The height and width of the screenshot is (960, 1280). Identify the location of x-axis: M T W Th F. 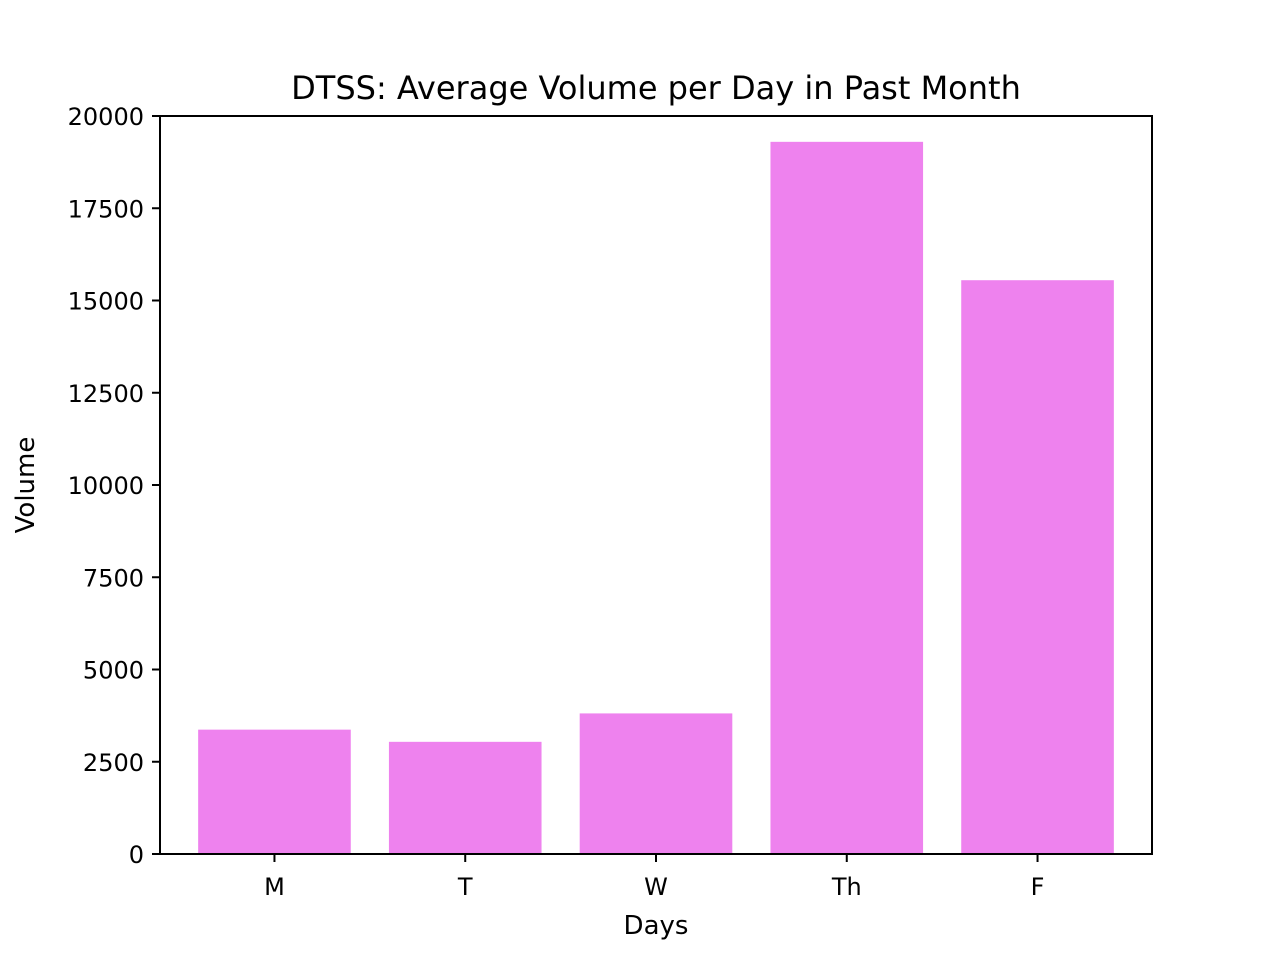
(654, 877).